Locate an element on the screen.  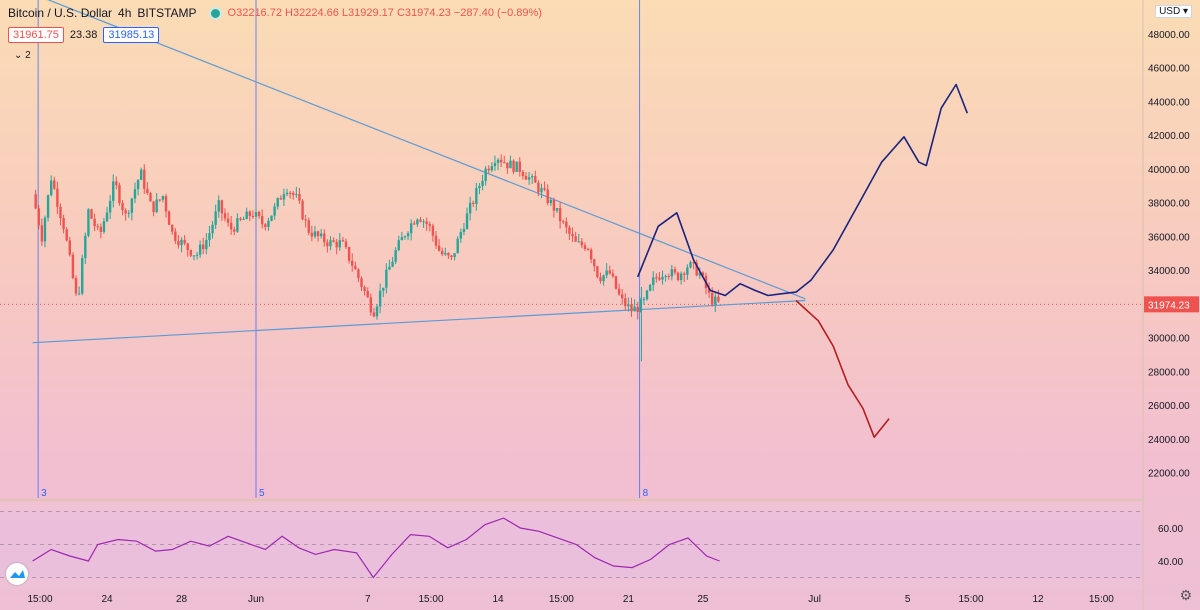
indicator-toggle: ⌄ 2 is located at coordinates (22, 55).